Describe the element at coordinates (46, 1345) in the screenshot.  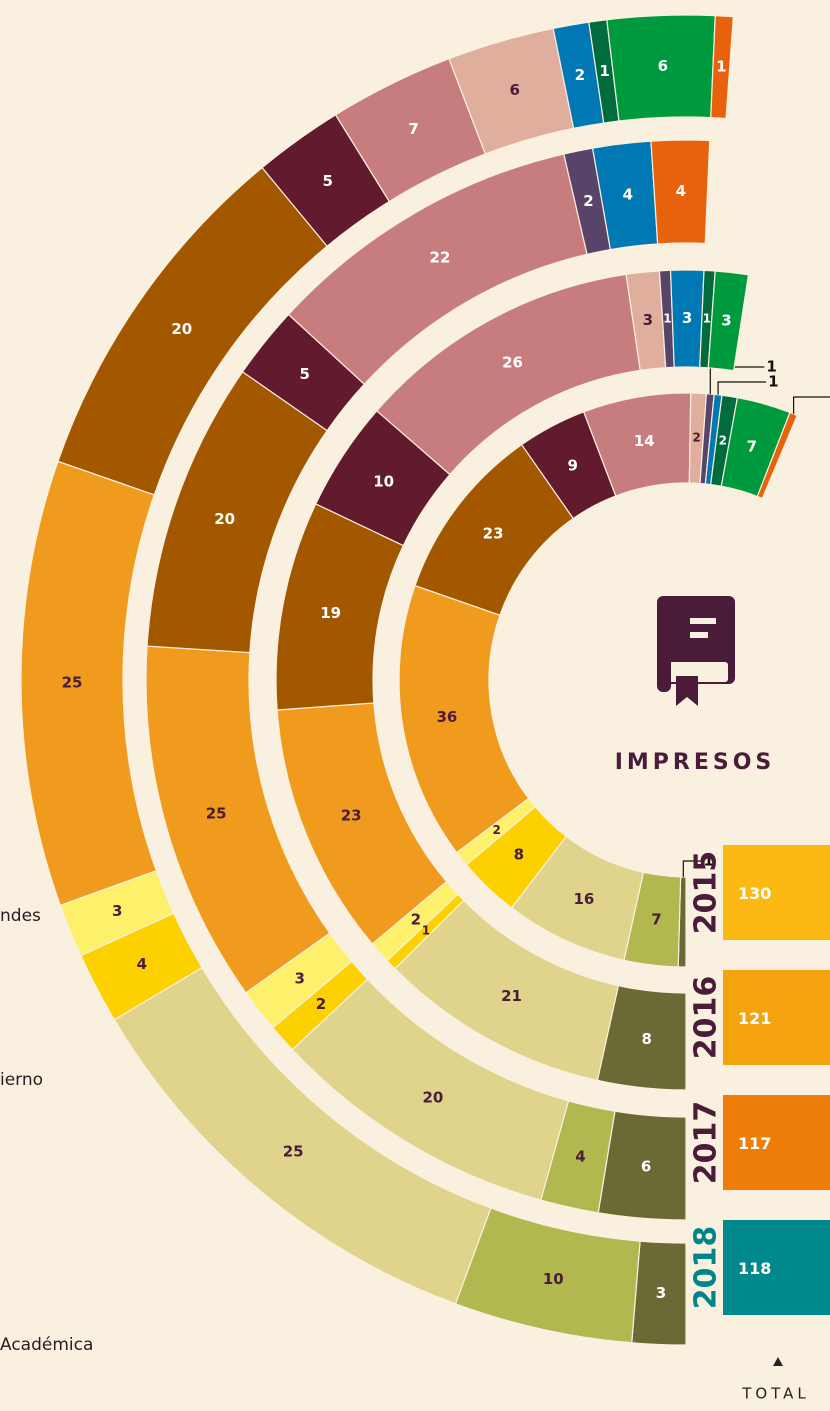
I see `legend-fragment: Académica` at that location.